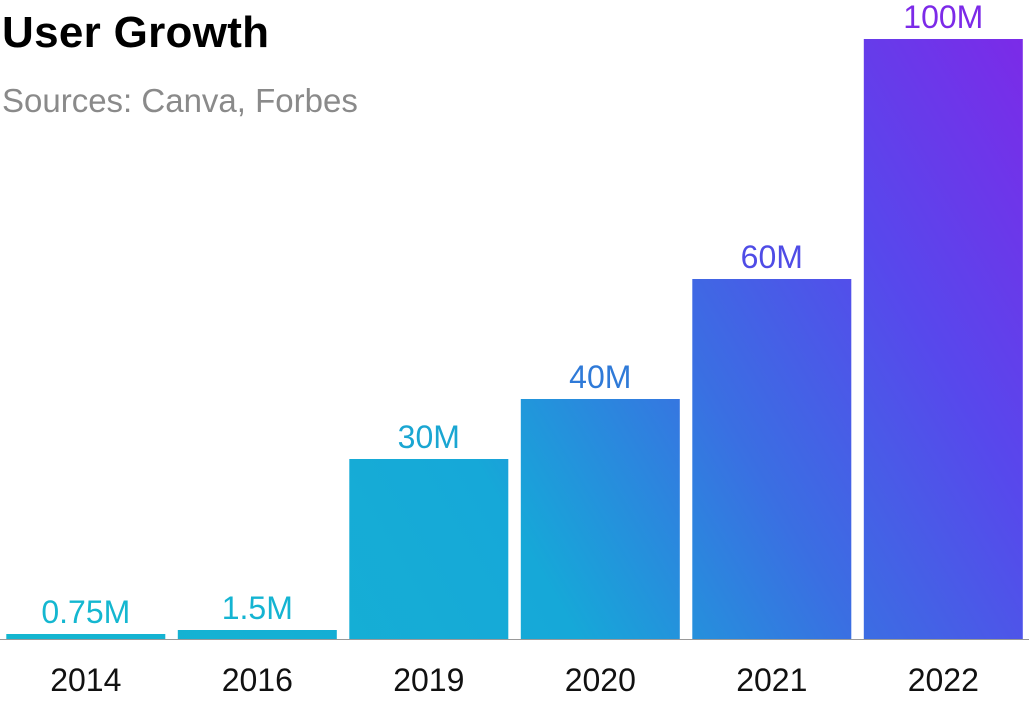 The image size is (1029, 720). I want to click on data-label-2016: 1.5M, so click(257, 608).